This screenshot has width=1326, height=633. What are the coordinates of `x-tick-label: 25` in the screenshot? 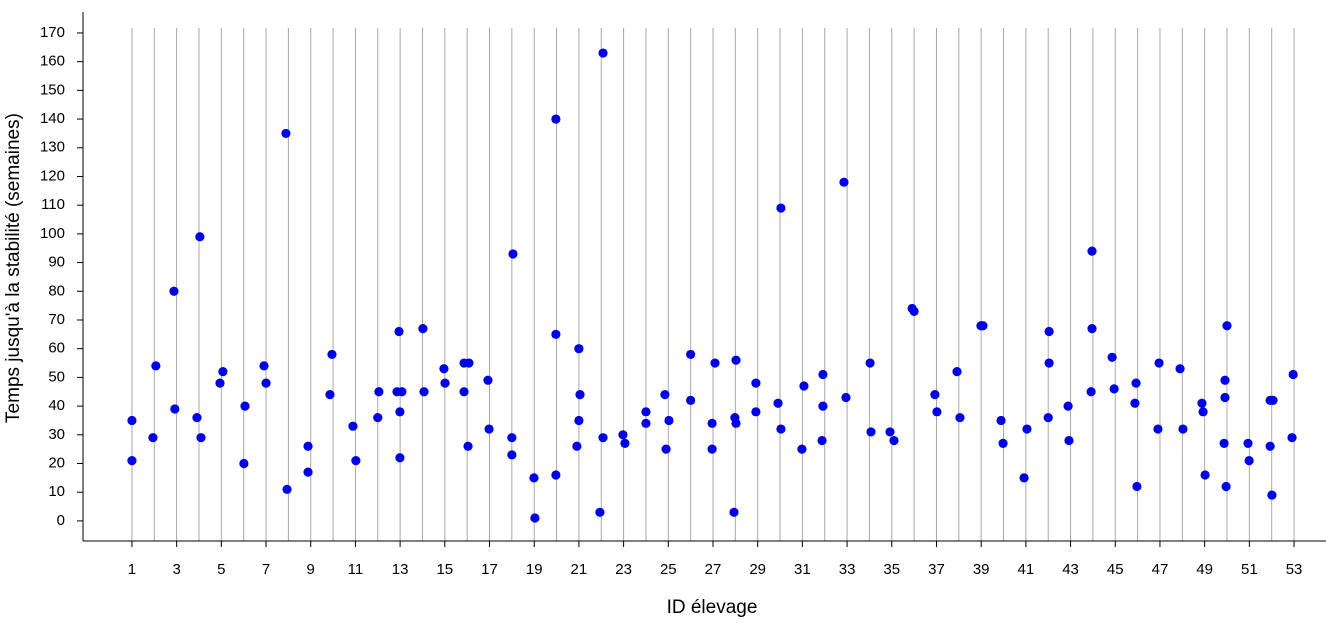 It's located at (668, 569).